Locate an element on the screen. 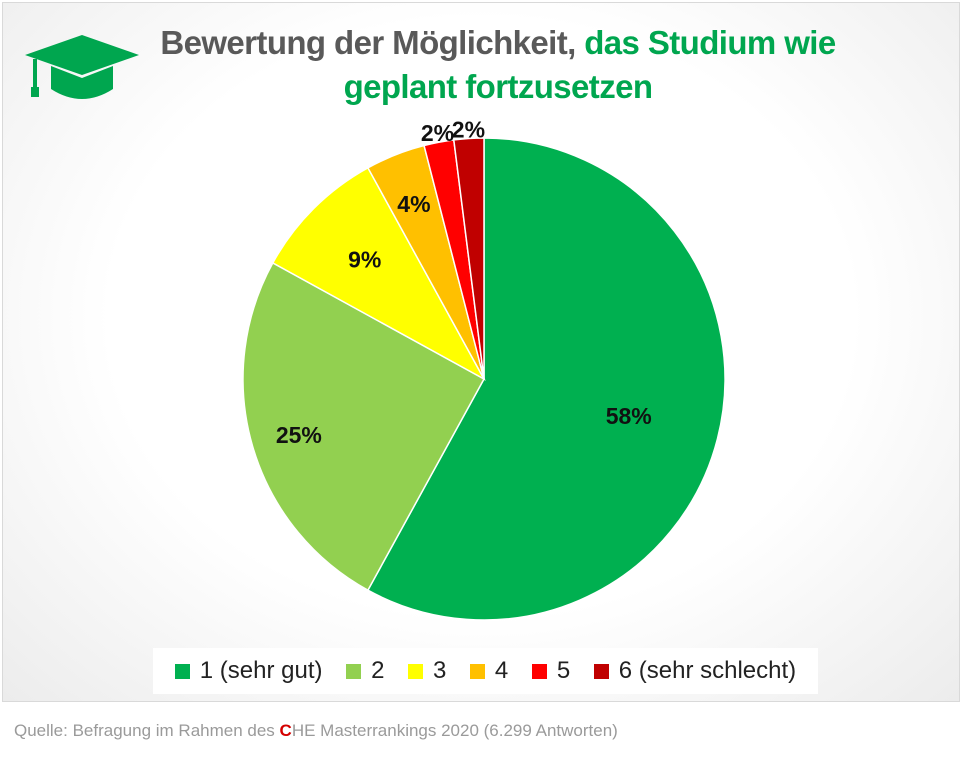 This screenshot has width=964, height=758. graduation-cap-icon is located at coordinates (82, 67).